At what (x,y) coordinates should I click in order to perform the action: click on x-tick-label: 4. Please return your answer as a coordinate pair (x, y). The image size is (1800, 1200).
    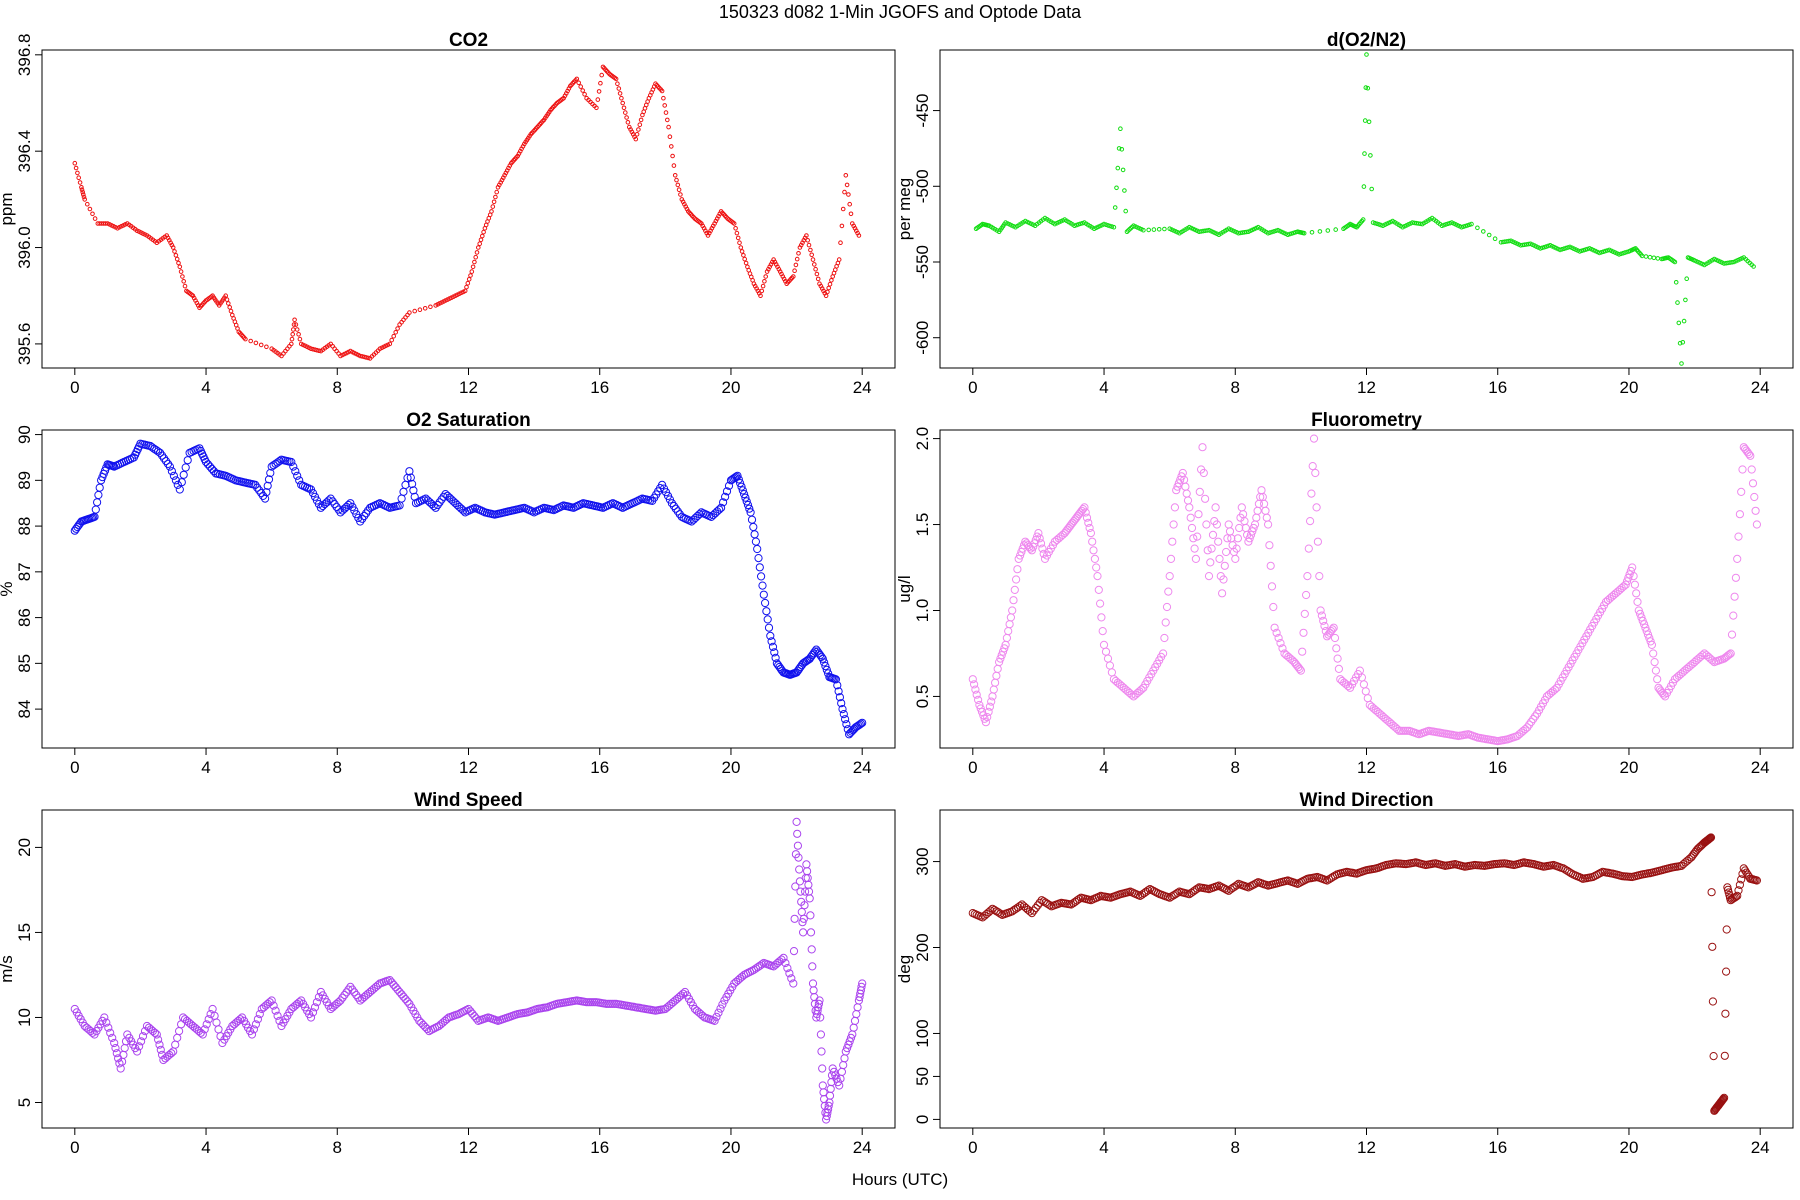
    Looking at the image, I should click on (1103, 767).